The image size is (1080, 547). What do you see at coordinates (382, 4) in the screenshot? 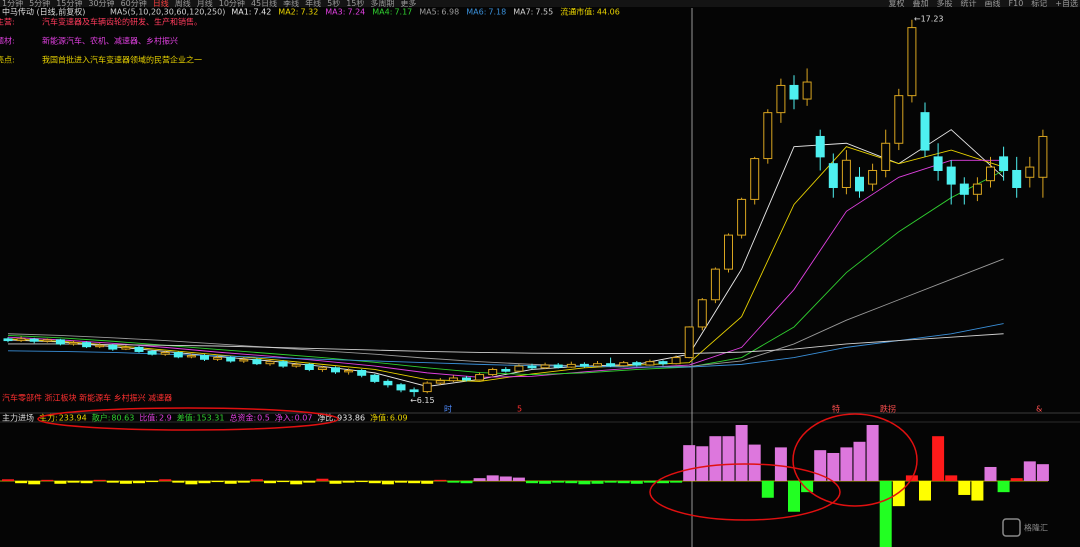
I see `period-tab: 多周期` at bounding box center [382, 4].